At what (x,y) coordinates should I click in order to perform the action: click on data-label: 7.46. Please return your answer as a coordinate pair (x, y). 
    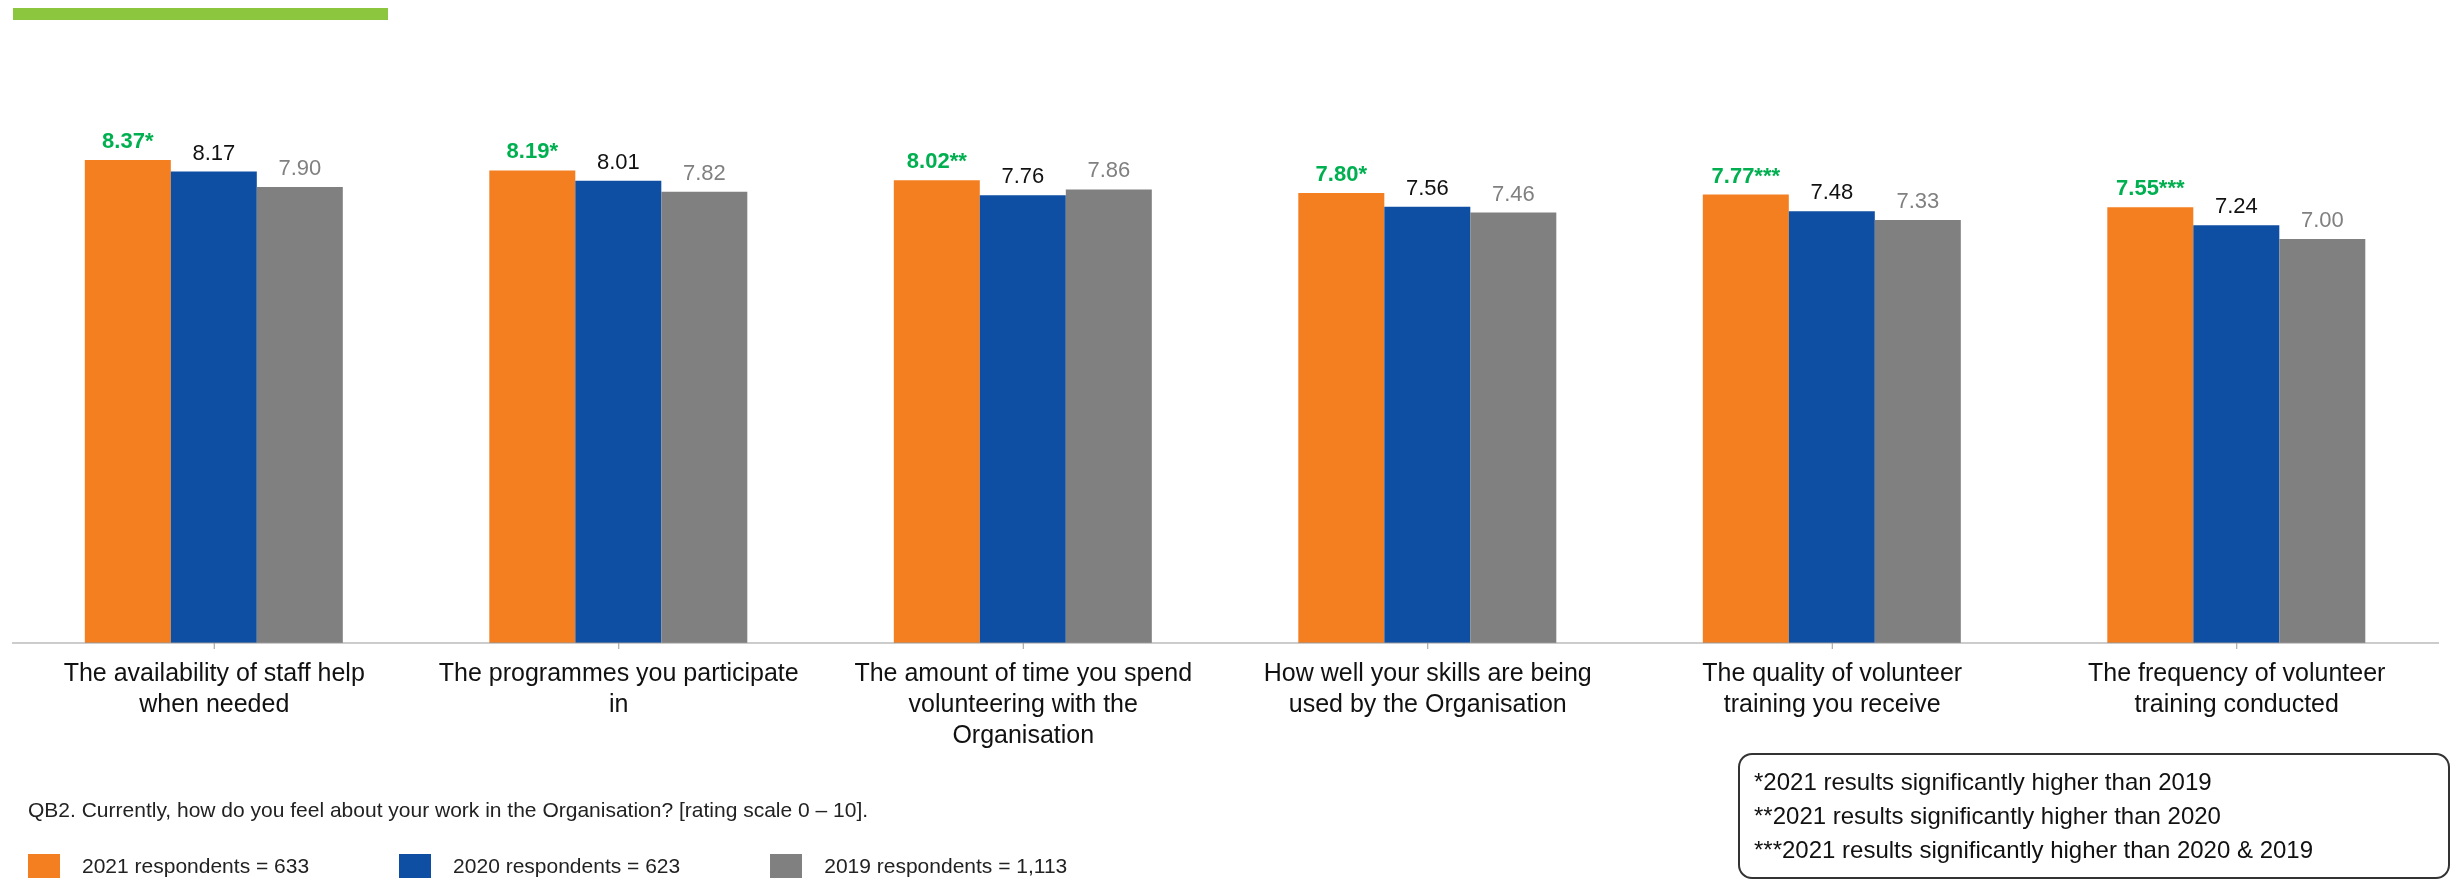
    Looking at the image, I should click on (1513, 193).